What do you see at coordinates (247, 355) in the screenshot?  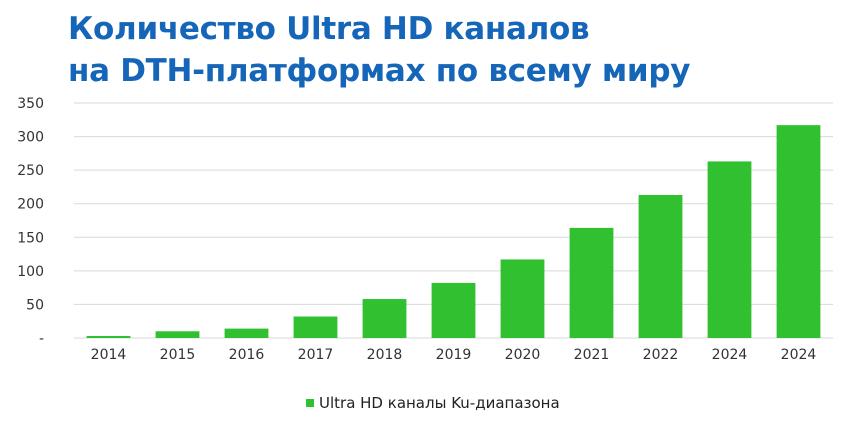 I see `x-tick-label: 2016` at bounding box center [247, 355].